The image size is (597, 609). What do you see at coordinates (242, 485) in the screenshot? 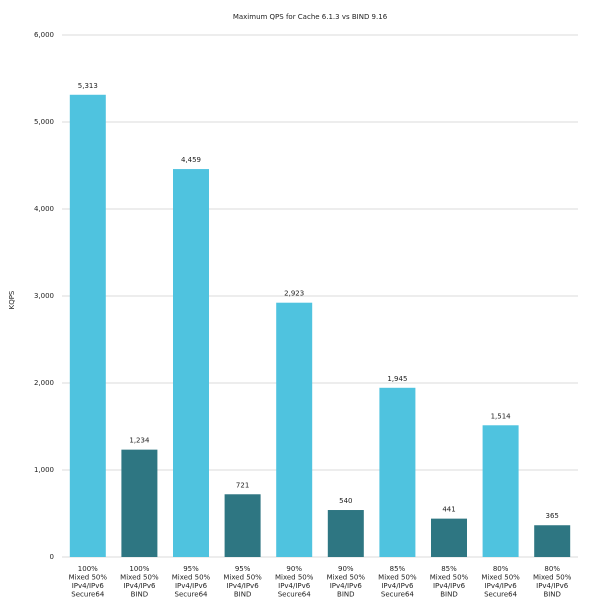
I see `value-label: 721` at bounding box center [242, 485].